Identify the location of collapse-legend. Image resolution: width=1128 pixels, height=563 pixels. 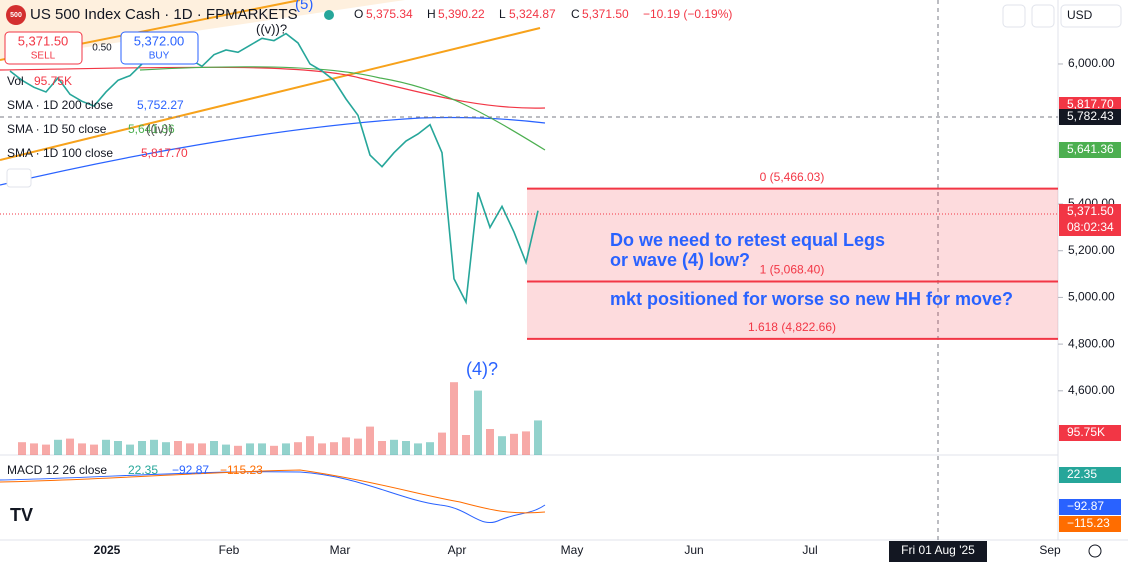
(19, 178).